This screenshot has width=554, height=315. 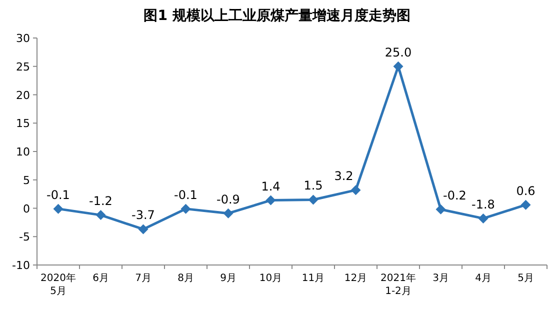 I want to click on x-tick-label: 8月, so click(x=186, y=278).